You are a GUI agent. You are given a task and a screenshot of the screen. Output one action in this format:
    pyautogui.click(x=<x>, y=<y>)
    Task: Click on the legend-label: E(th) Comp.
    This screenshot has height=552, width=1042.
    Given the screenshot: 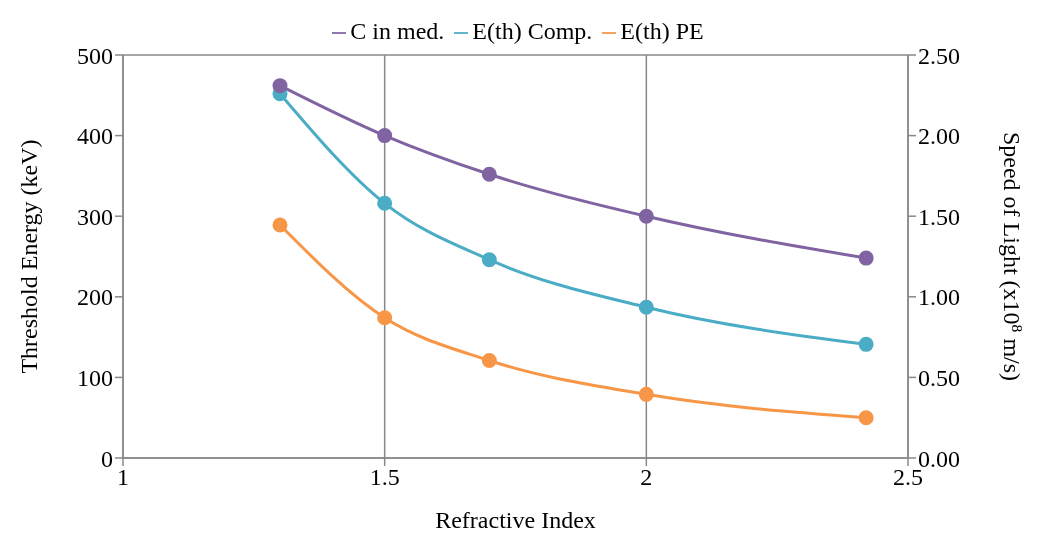 What is the action you would take?
    pyautogui.click(x=532, y=31)
    